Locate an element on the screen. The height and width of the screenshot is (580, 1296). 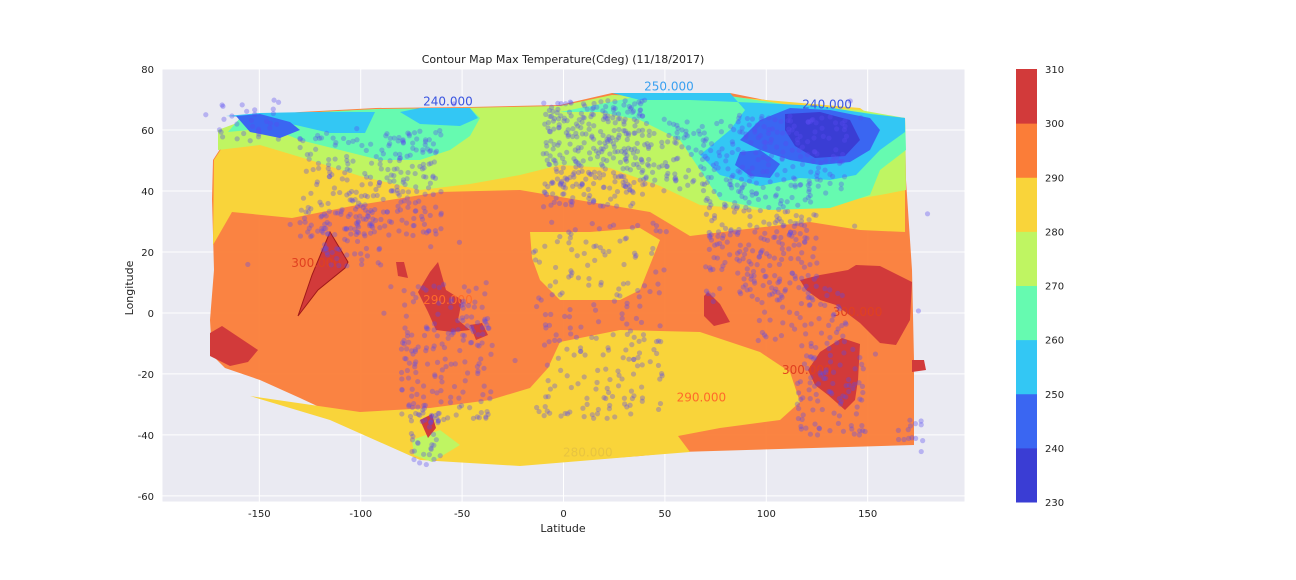
colorbar-segment is located at coordinates (1026, 150).